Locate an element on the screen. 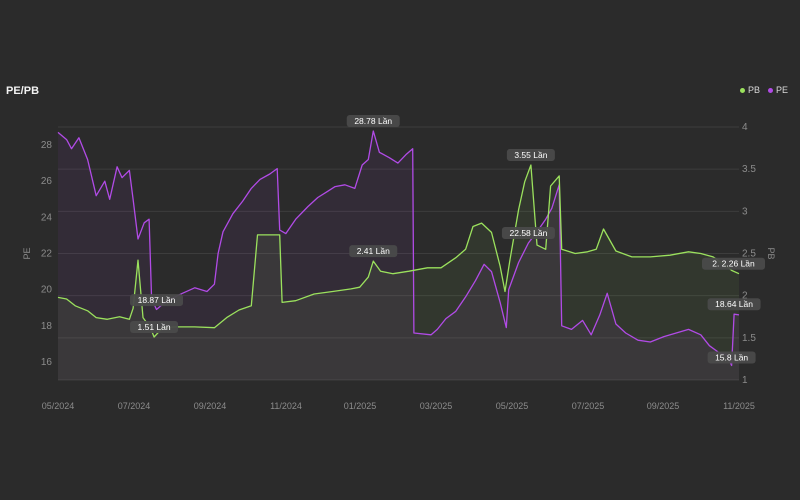 This screenshot has width=800, height=500. y-right-tick-label: 2.5 is located at coordinates (749, 254).